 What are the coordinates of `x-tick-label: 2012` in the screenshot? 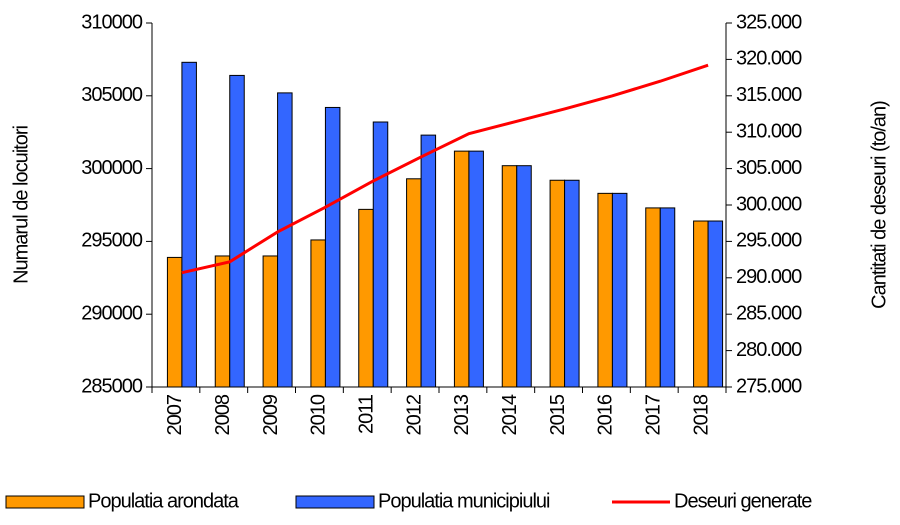 It's located at (414, 414).